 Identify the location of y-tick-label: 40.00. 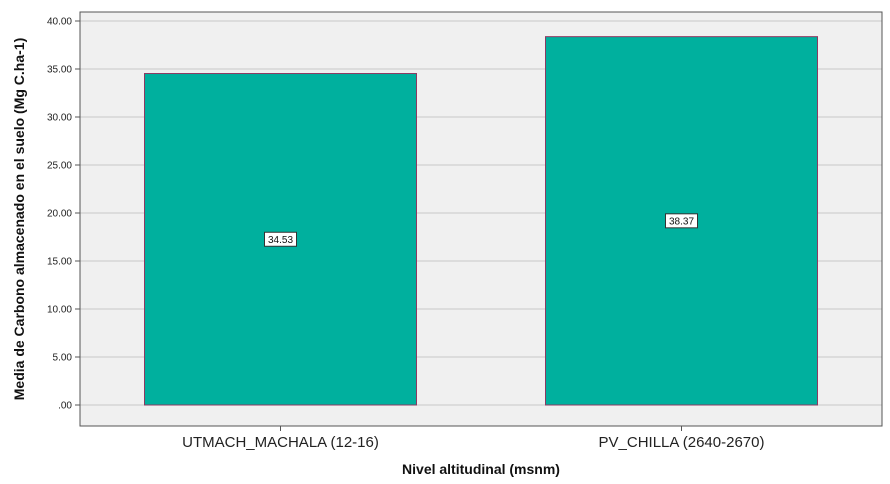
(59, 22).